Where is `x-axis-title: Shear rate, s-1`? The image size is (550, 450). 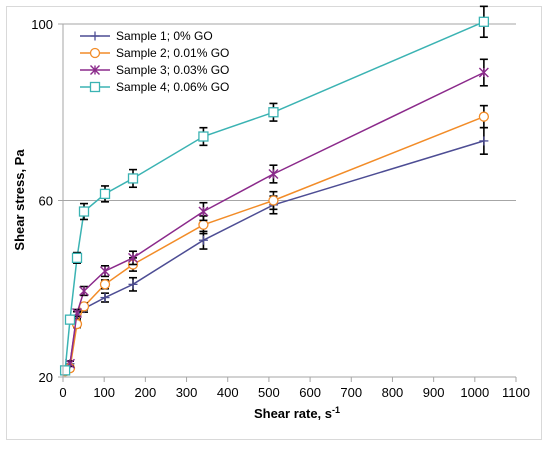 x-axis-title: Shear rate, s-1 is located at coordinates (297, 413).